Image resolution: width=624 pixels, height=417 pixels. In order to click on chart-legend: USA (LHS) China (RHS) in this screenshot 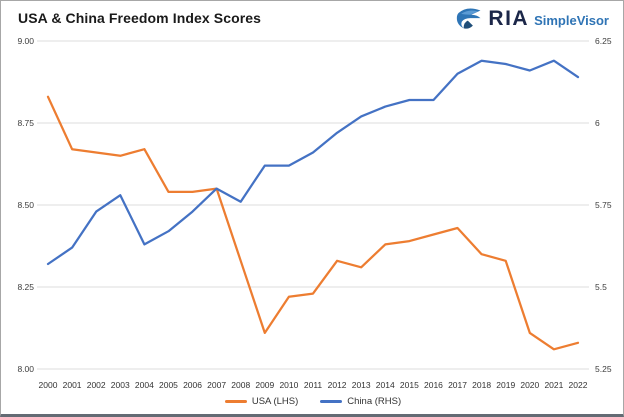, I will do `click(312, 401)`.